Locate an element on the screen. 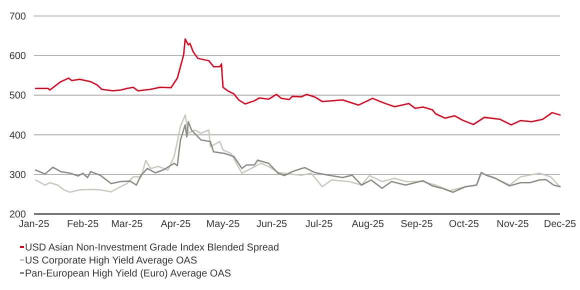 The image size is (580, 290). x-tick-label: Jan-25 is located at coordinates (34, 224).